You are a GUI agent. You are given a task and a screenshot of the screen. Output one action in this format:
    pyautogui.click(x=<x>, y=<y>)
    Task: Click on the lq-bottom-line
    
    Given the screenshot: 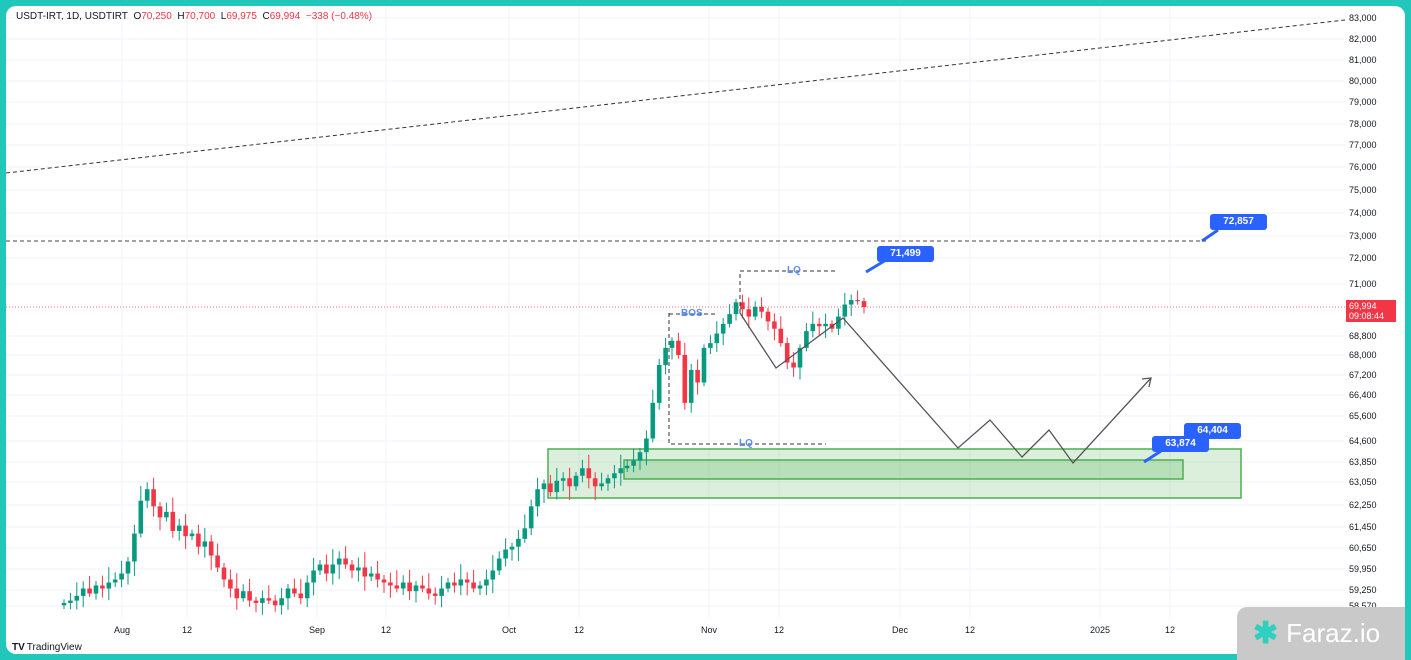 What is the action you would take?
    pyautogui.click(x=747, y=379)
    